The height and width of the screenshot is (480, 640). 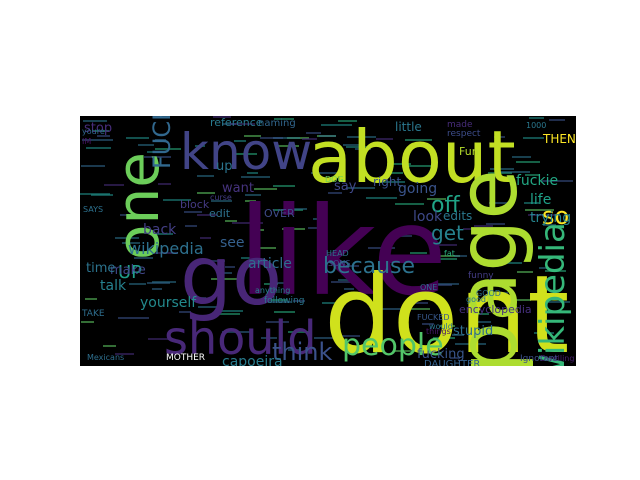 What do you see at coordinates (100, 268) in the screenshot?
I see `word-time: time` at bounding box center [100, 268].